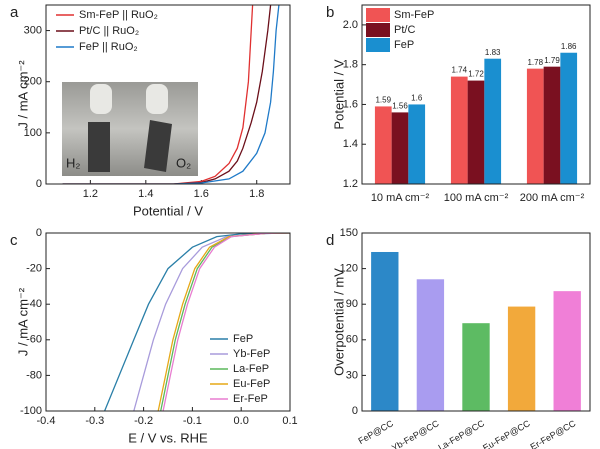 The width and height of the screenshot is (600, 449). Describe the element at coordinates (350, 144) in the screenshot. I see `y-tick-label: 1.4` at that location.